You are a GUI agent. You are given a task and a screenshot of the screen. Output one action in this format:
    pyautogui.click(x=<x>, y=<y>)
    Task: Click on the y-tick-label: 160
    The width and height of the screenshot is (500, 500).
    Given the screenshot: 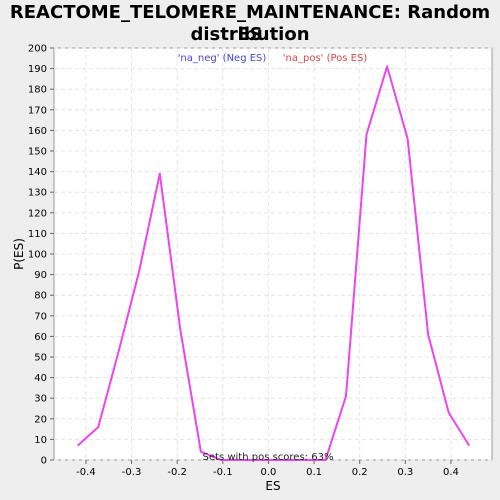 What is the action you would take?
    pyautogui.click(x=37, y=131)
    